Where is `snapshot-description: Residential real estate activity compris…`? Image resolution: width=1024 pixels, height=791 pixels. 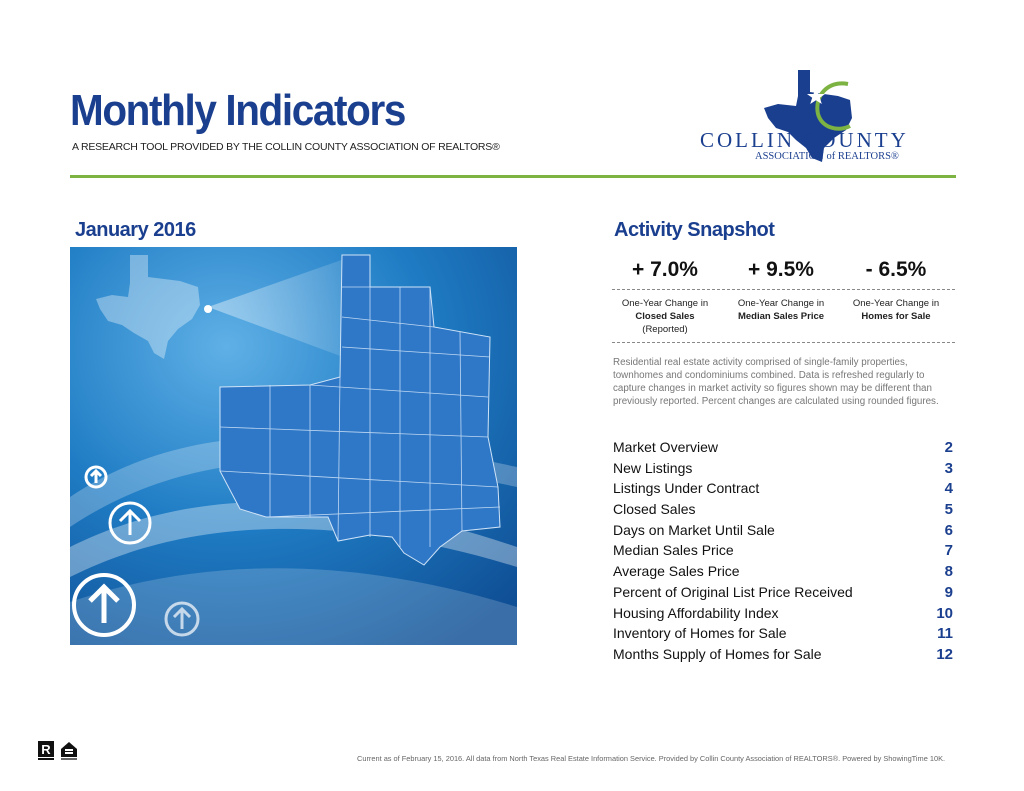 snapshot-description: Residential real estate activity compris… is located at coordinates (776, 382).